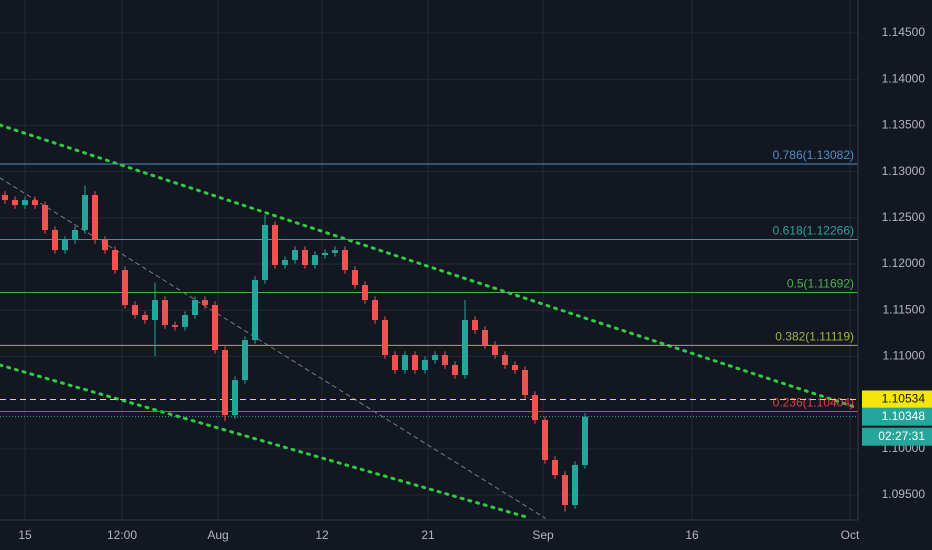  I want to click on y-tick-label: 1.13000, so click(904, 171).